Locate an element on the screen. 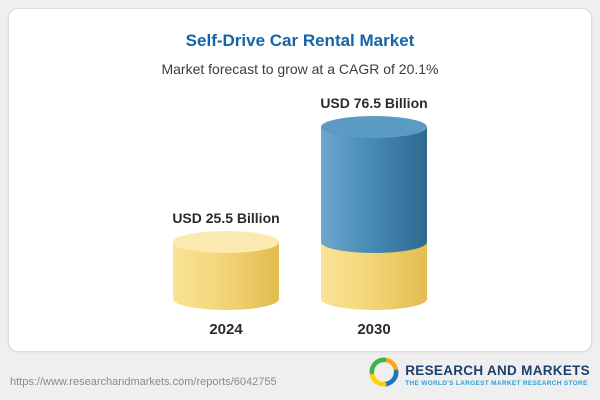  research-and-markets-logo-icon is located at coordinates (384, 374).